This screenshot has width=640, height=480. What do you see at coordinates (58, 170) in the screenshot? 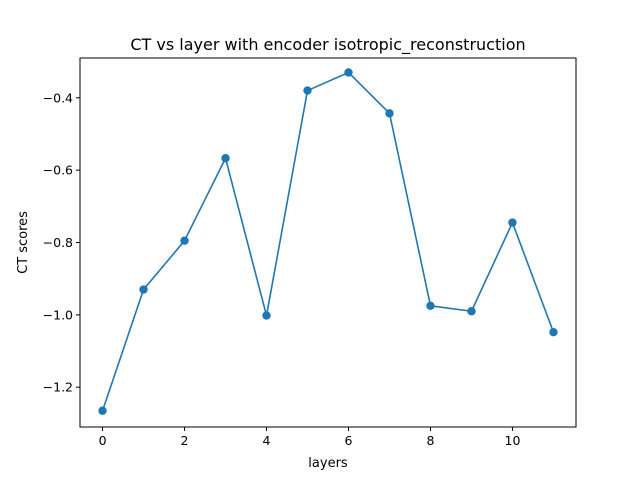
I see `y-tick-label: −0.6` at bounding box center [58, 170].